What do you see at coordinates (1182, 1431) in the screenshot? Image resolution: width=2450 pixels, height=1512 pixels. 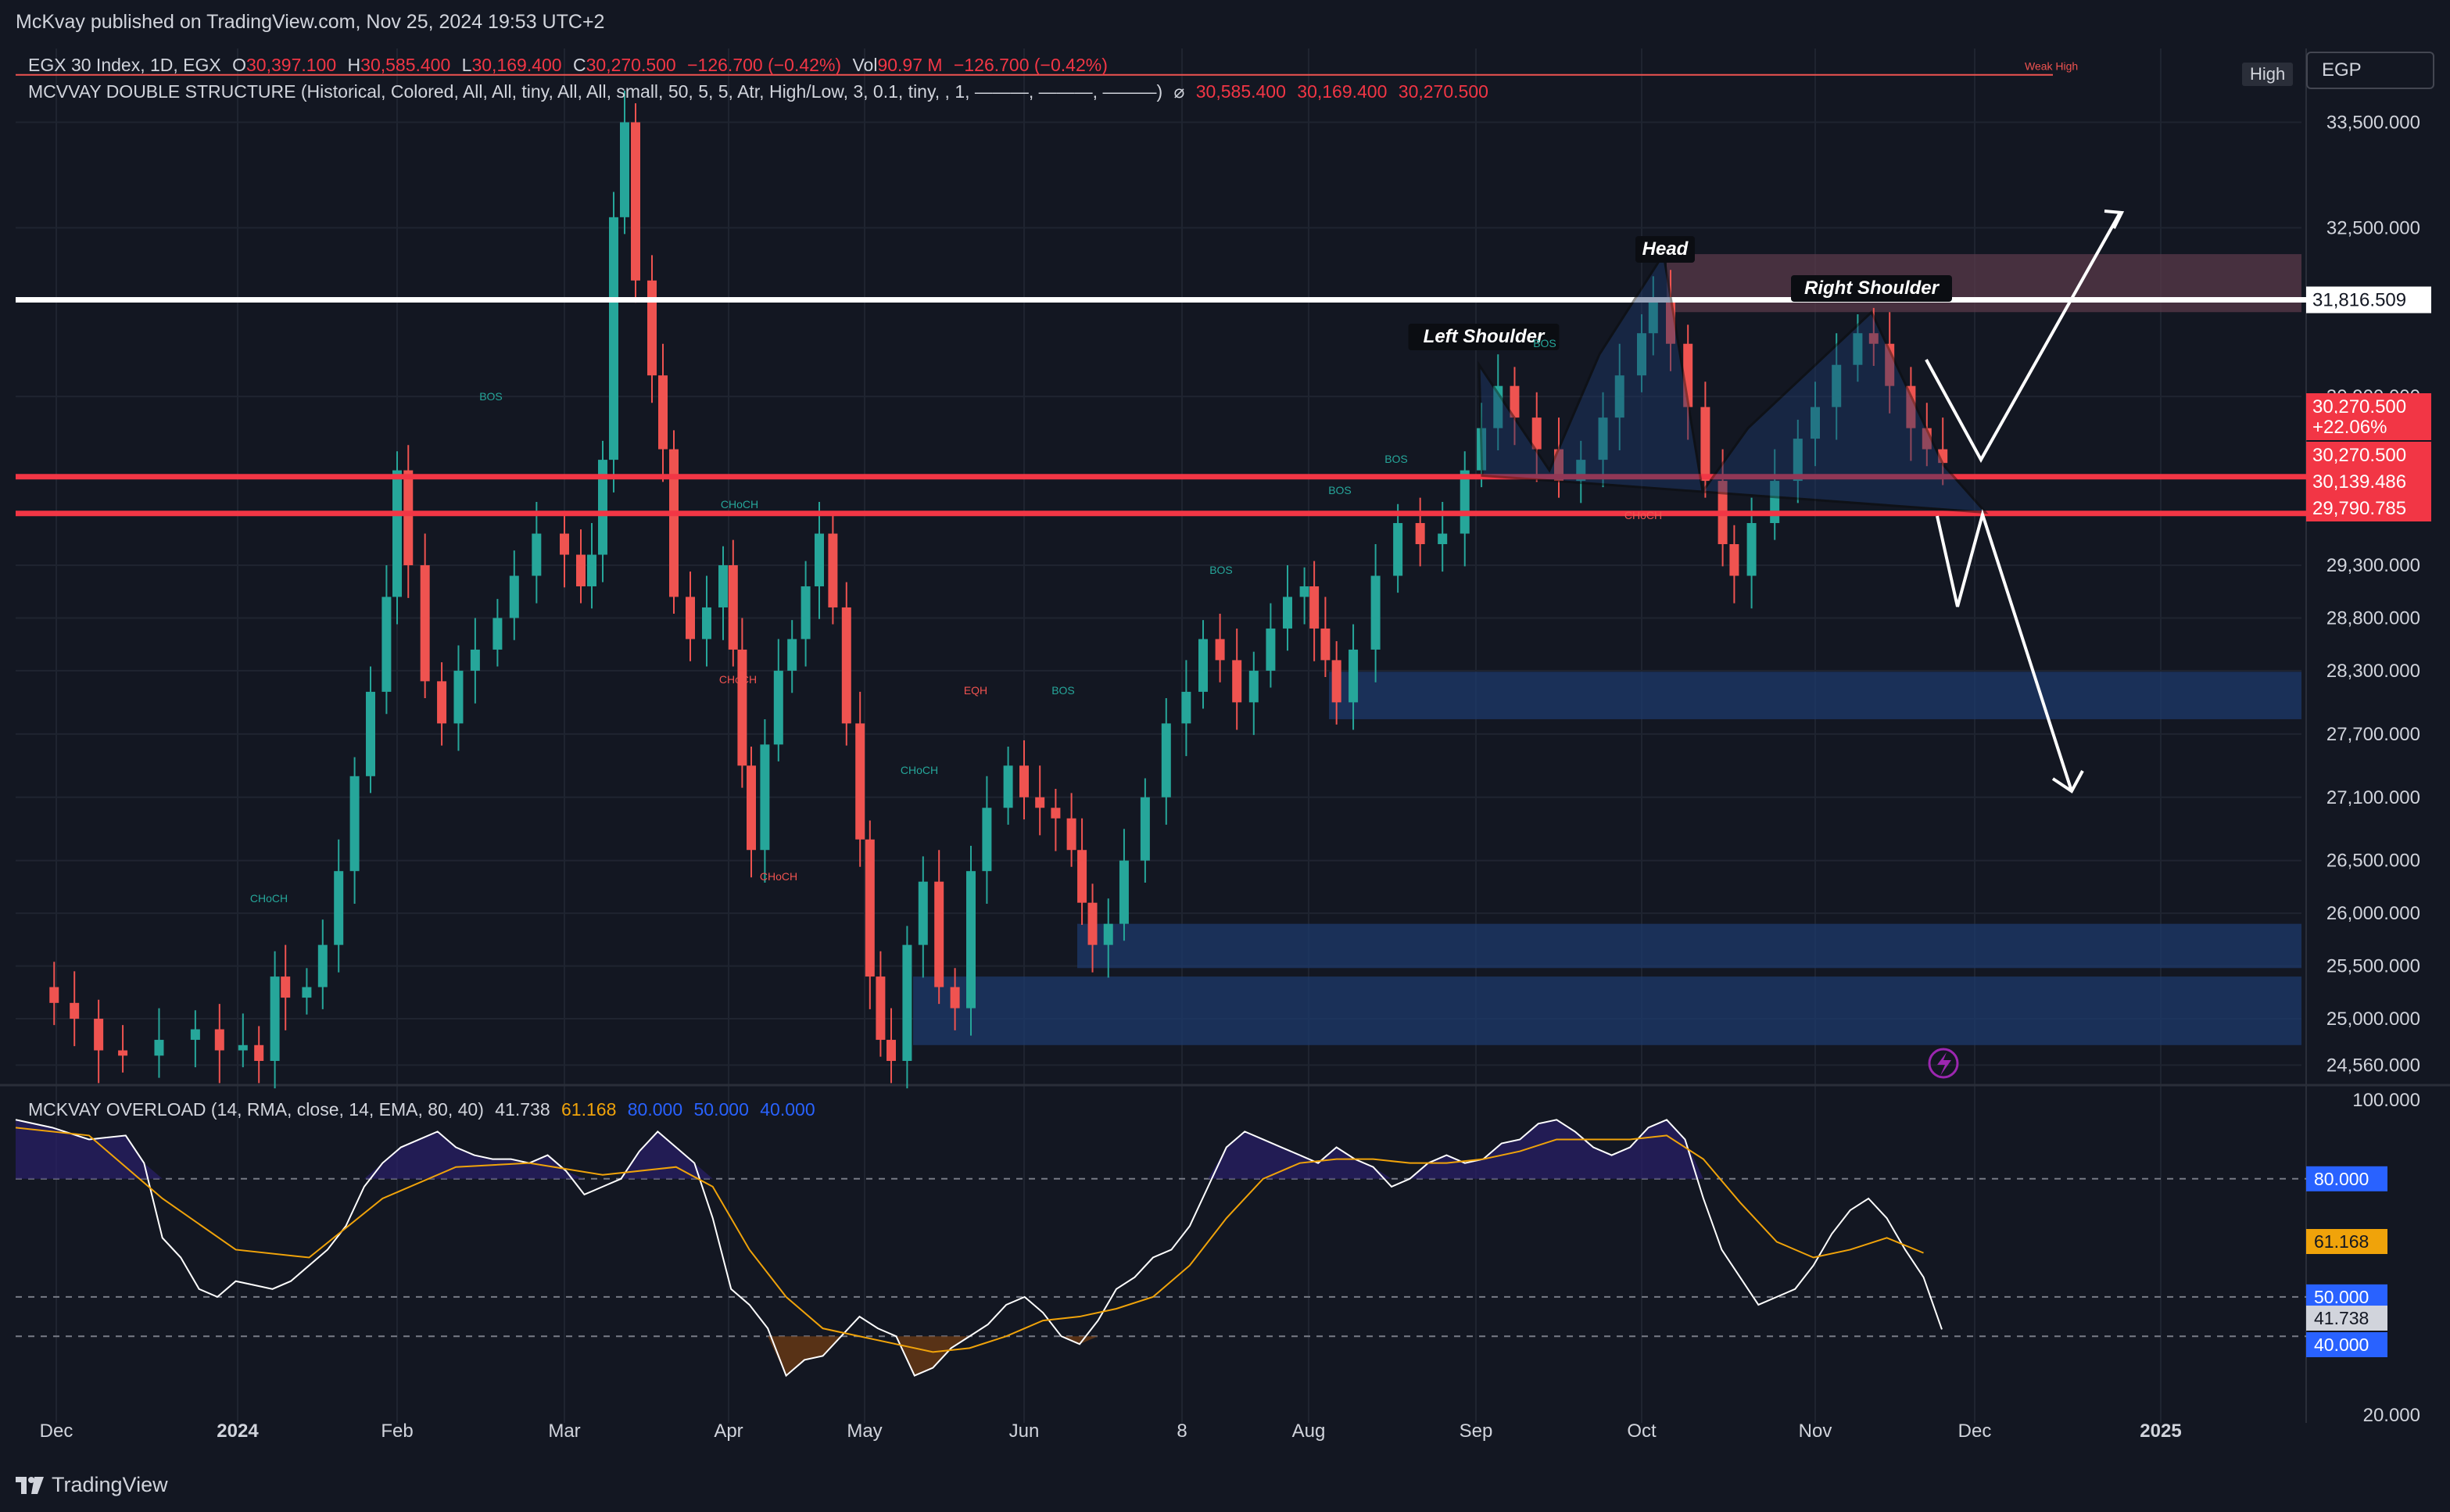 I see `x-tick-label: 8` at bounding box center [1182, 1431].